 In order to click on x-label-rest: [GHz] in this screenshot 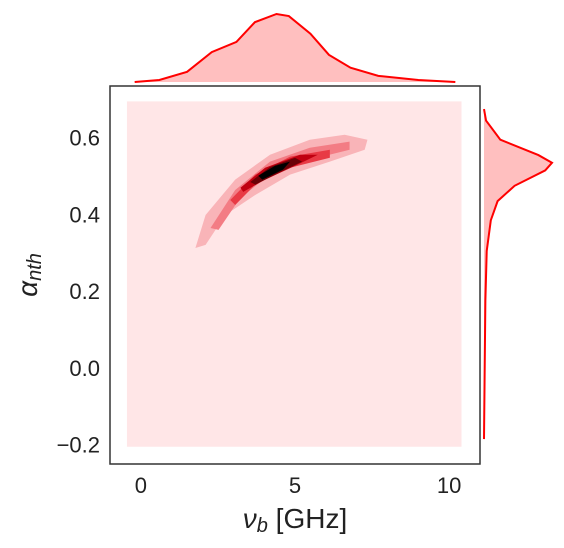, I will do `click(307, 518)`.